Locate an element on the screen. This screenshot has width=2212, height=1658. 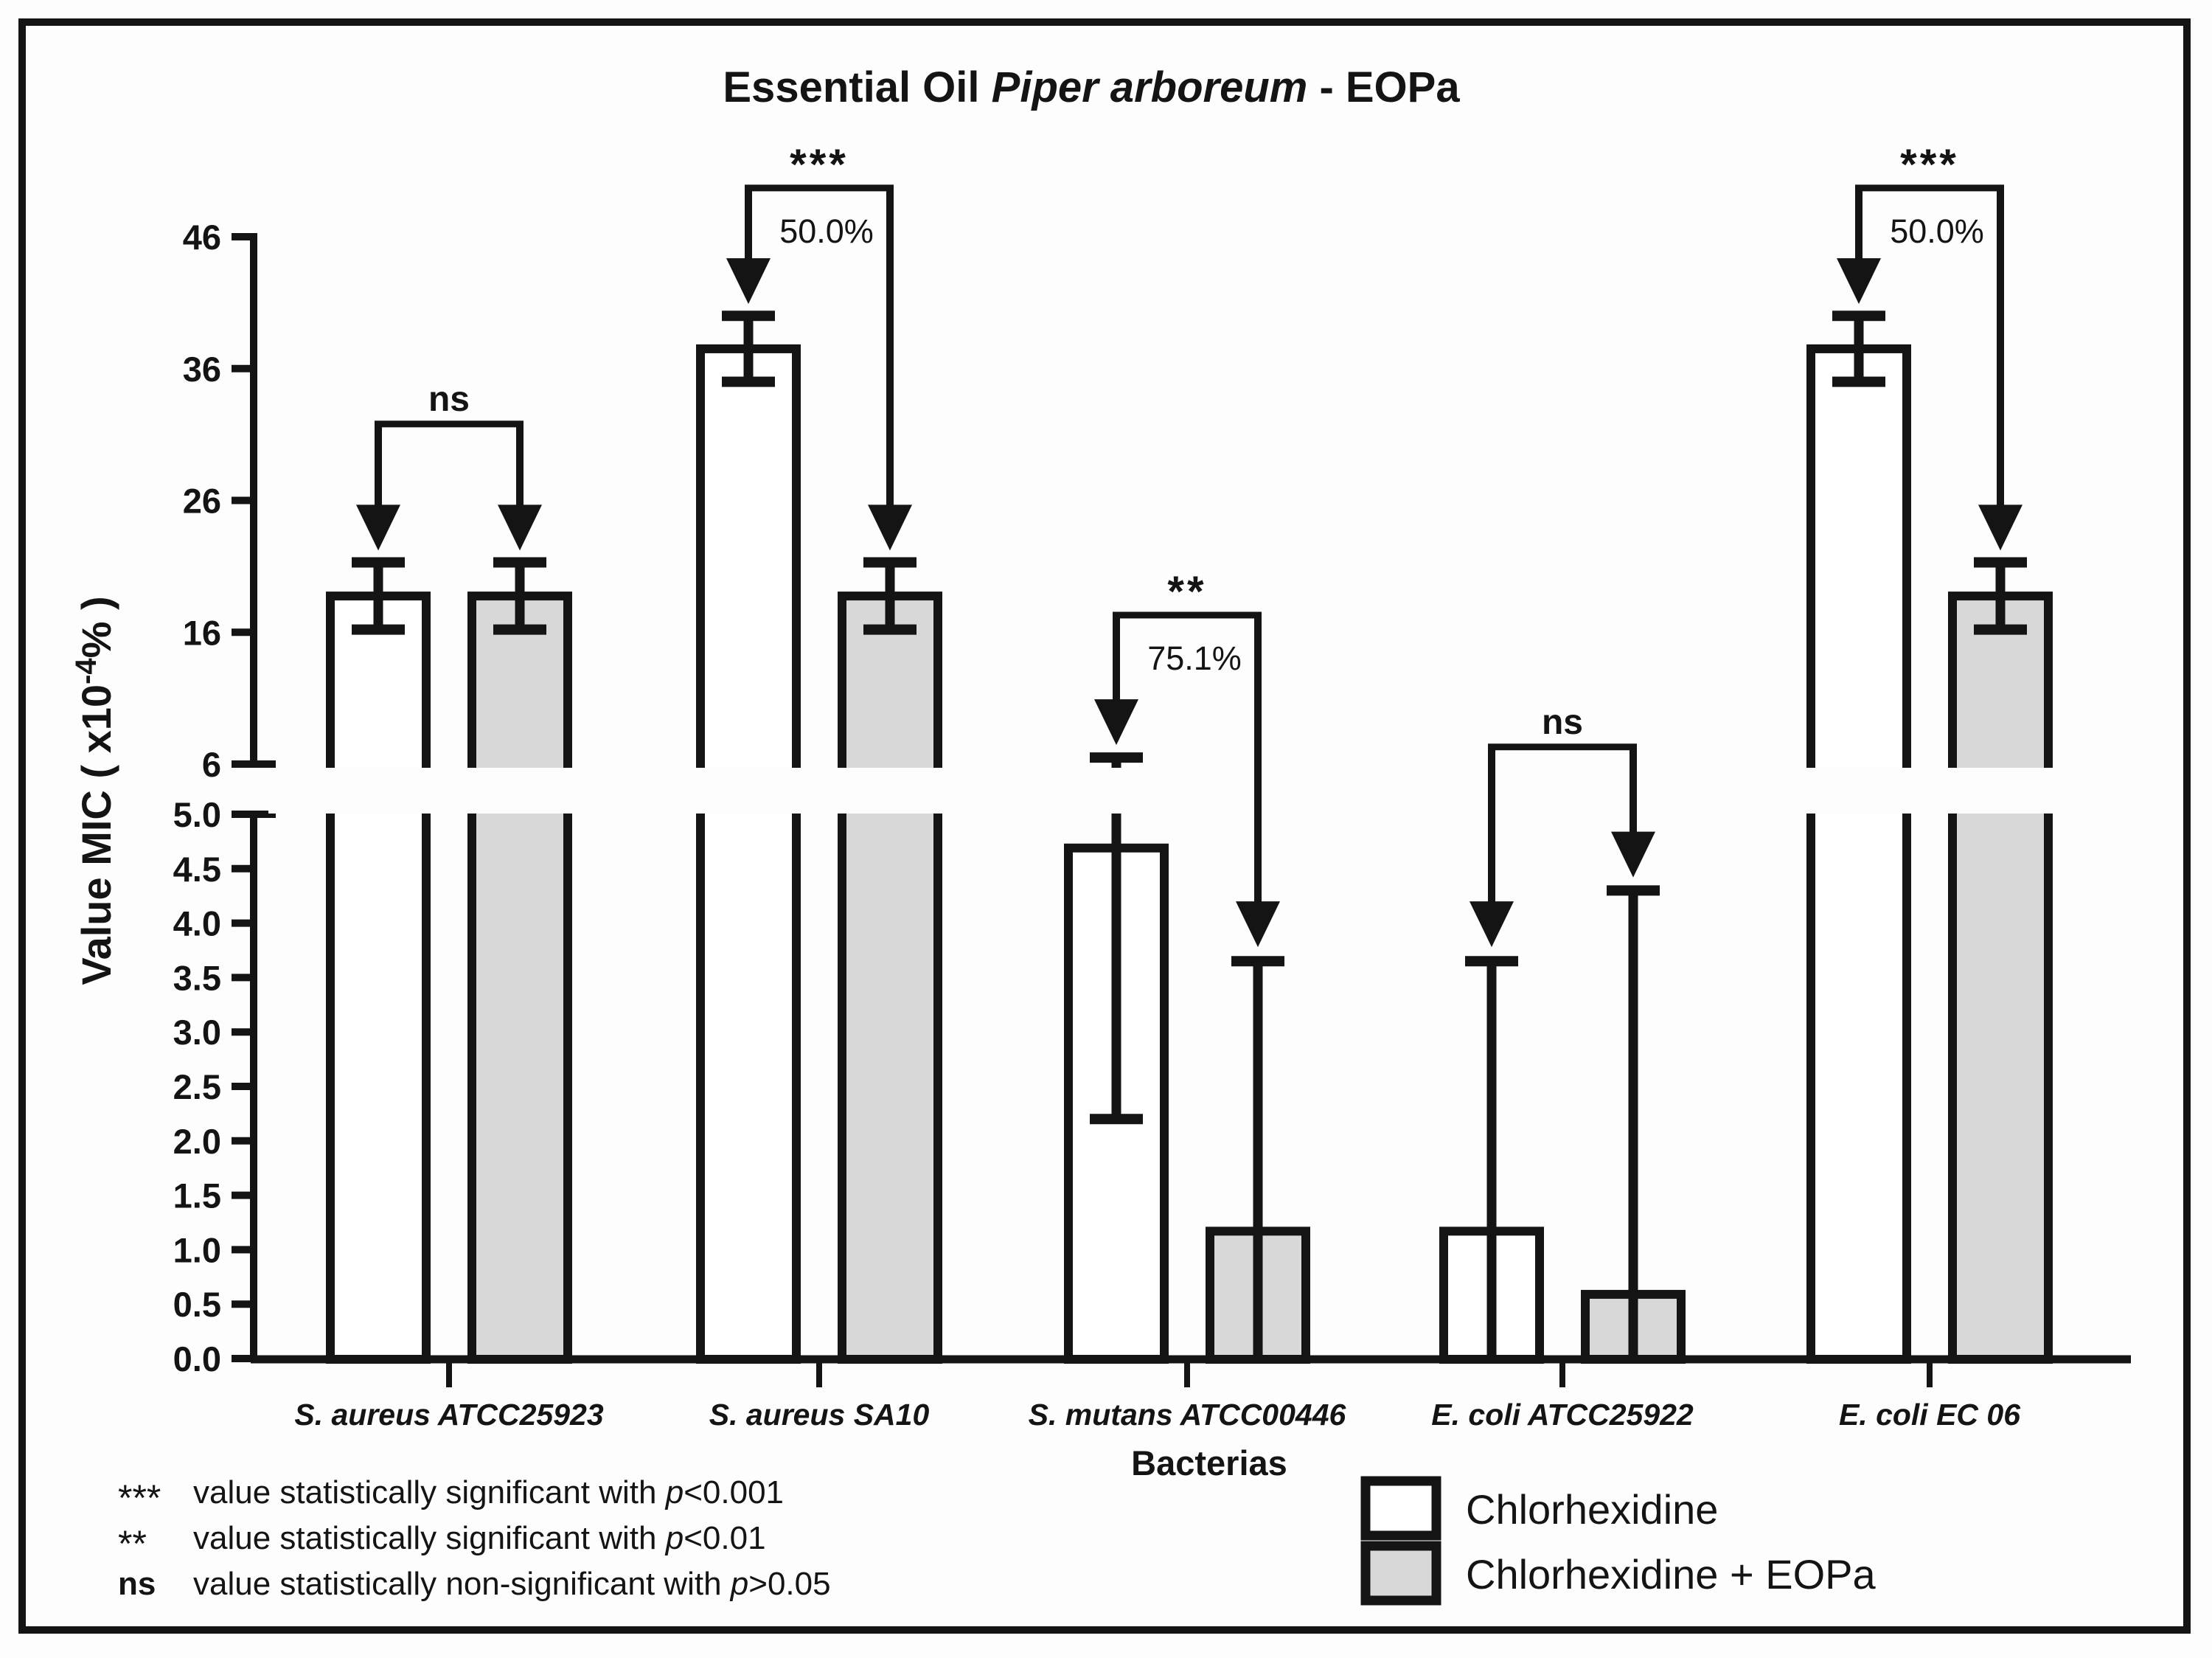
y-tick-label: 0.5 is located at coordinates (197, 1304).